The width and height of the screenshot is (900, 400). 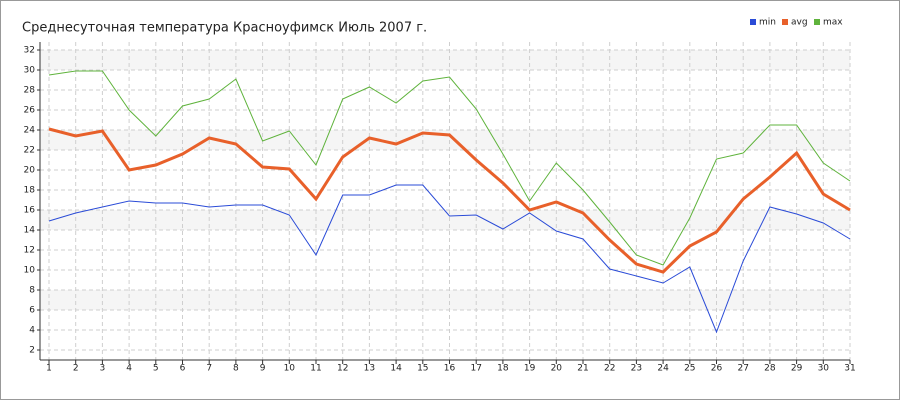 What do you see at coordinates (582, 369) in the screenshot?
I see `x-tick-label: 21` at bounding box center [582, 369].